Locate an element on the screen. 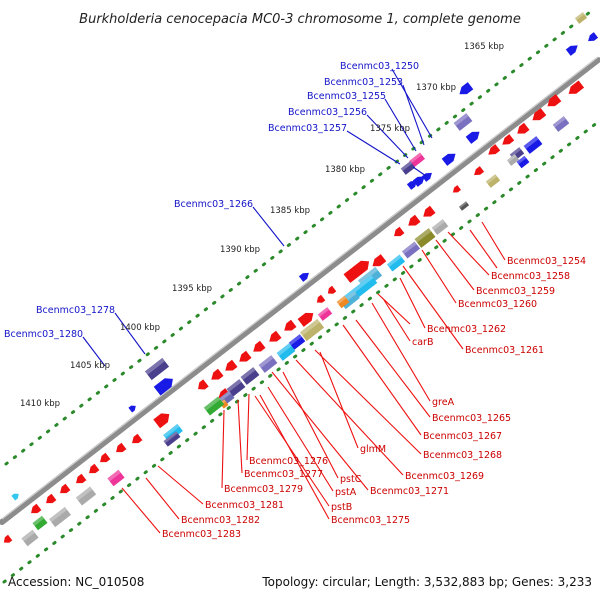  gene-label-lower: Bcenmc03_1265 is located at coordinates (471, 418).